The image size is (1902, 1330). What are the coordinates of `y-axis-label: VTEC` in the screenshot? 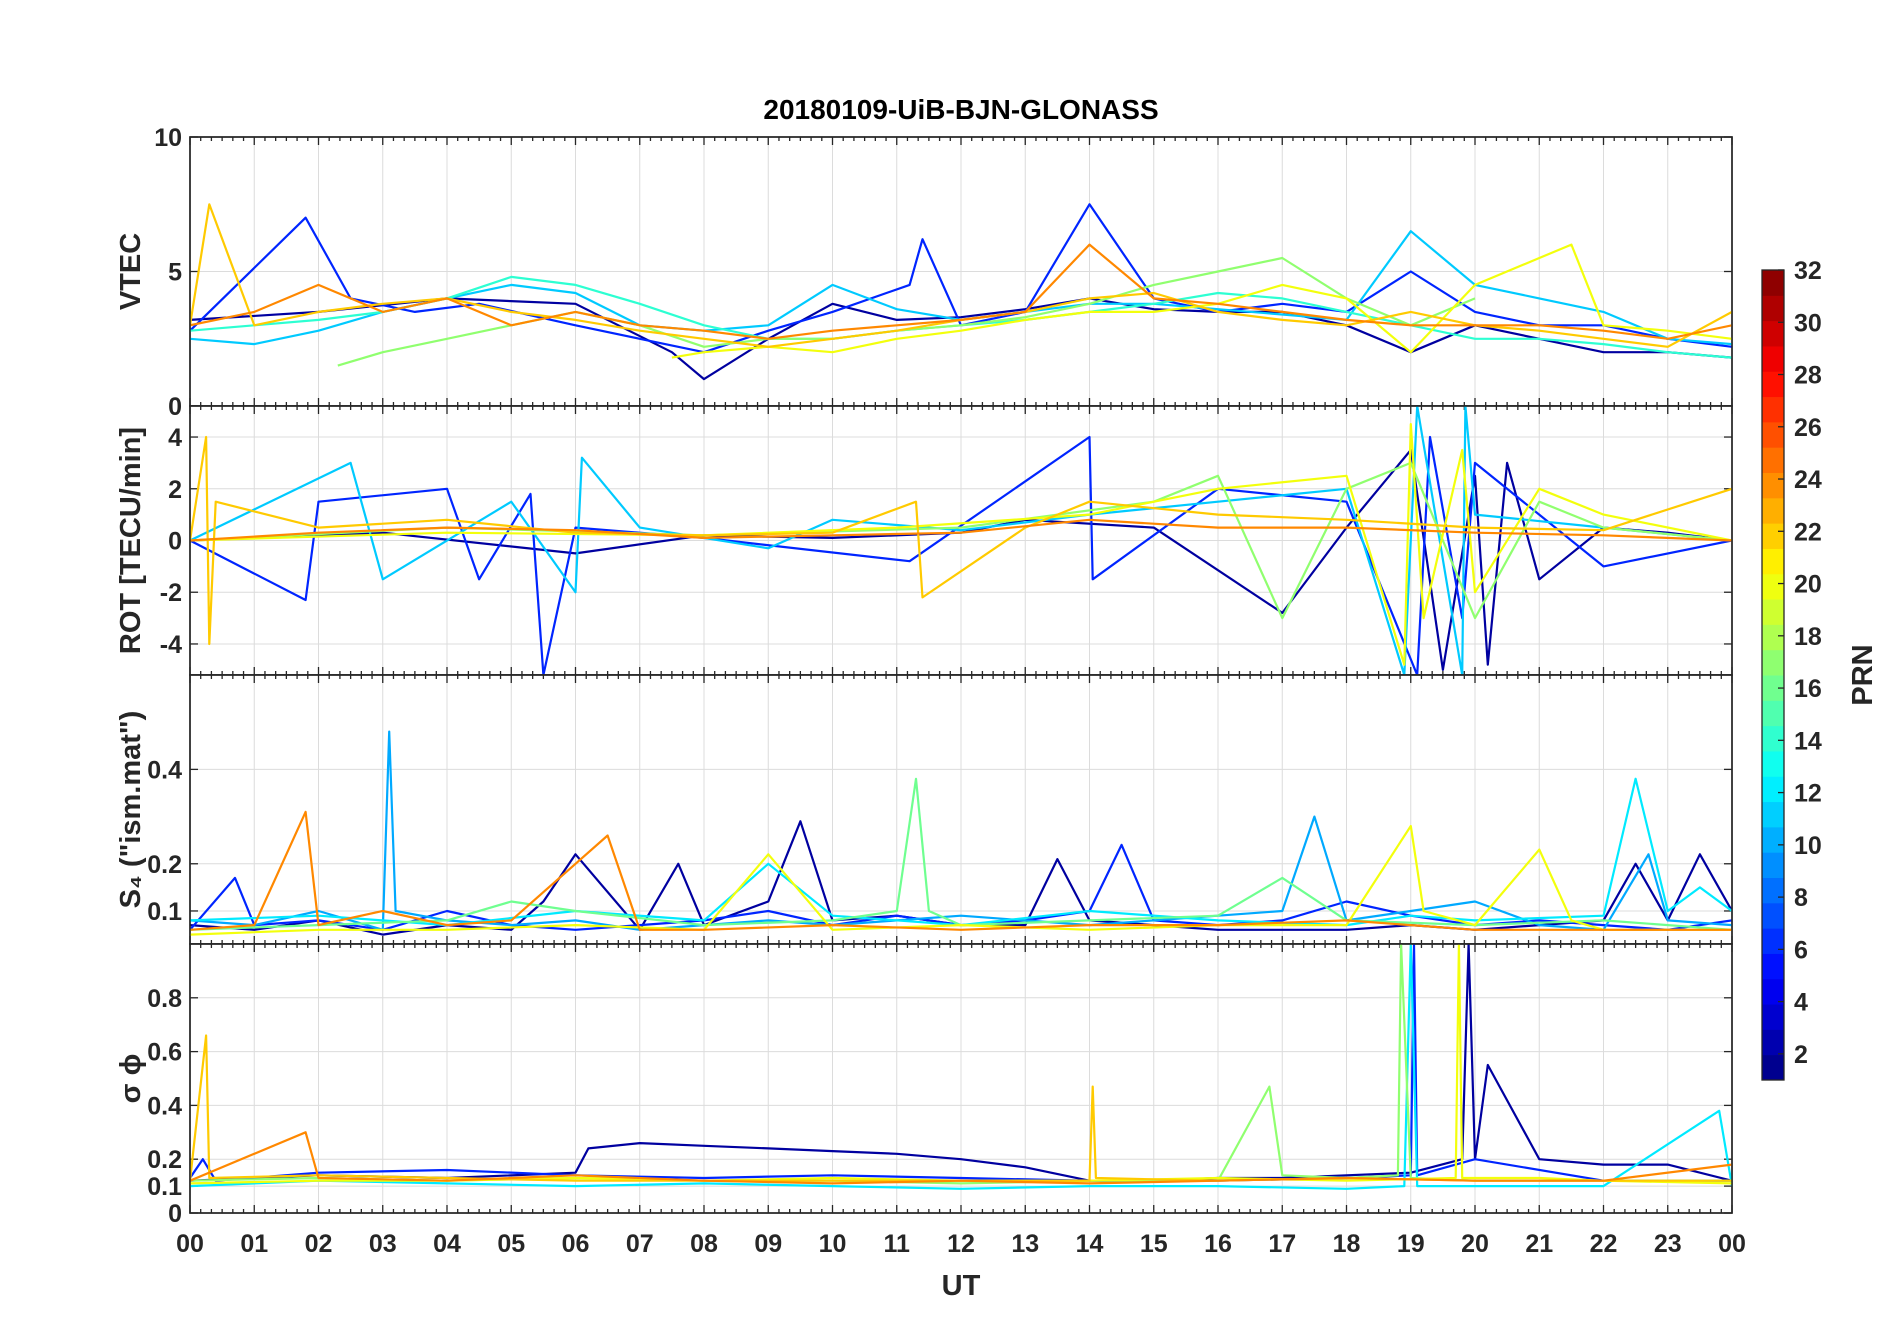 It's located at (131, 271).